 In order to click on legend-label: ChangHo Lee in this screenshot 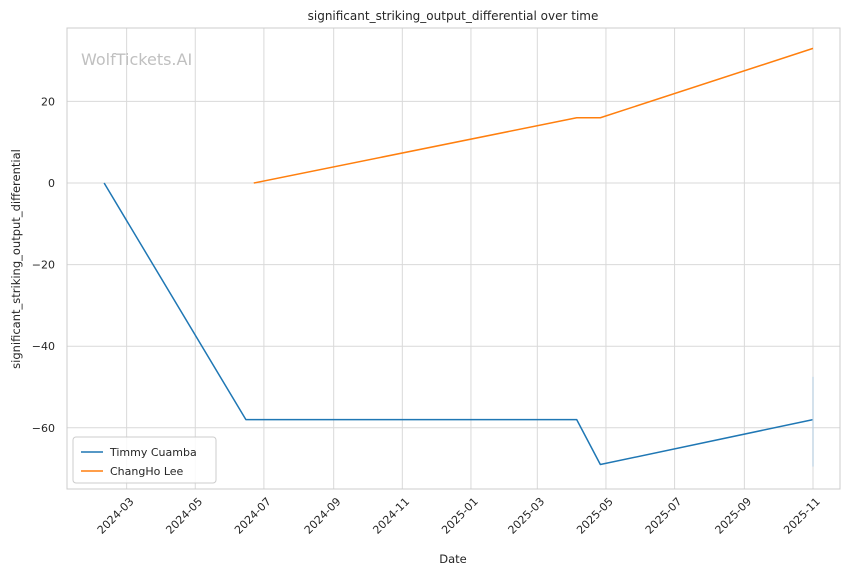, I will do `click(147, 471)`.